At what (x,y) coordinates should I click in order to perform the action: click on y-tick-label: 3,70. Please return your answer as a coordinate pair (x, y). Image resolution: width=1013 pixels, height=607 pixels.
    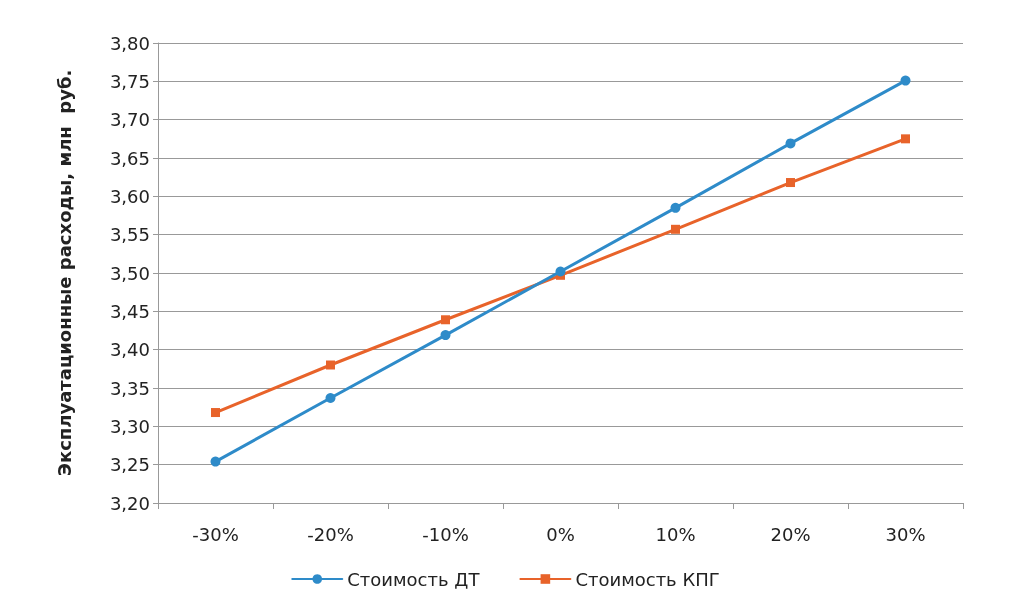
    Looking at the image, I should click on (129, 120).